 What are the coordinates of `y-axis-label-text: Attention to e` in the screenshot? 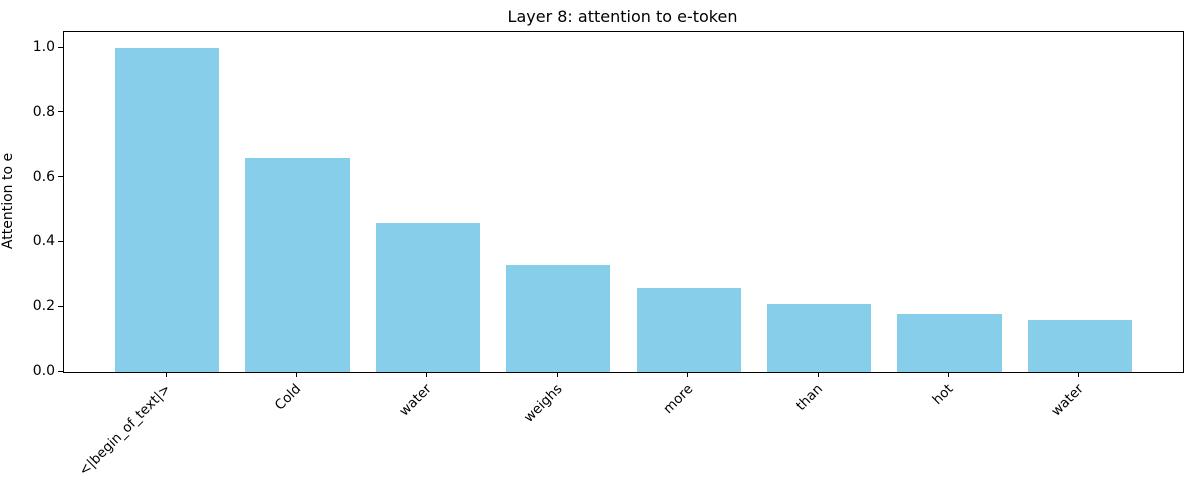 It's located at (8, 201).